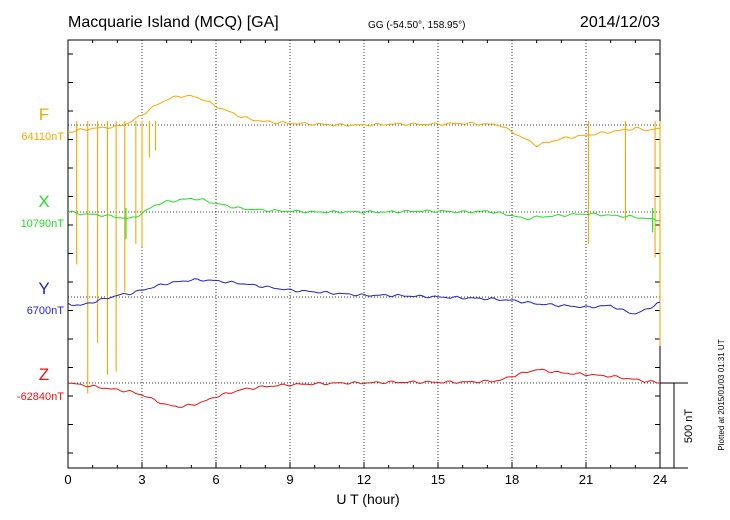 Image resolution: width=730 pixels, height=520 pixels. Describe the element at coordinates (364, 479) in the screenshot. I see `x-tick-label: 12` at that location.